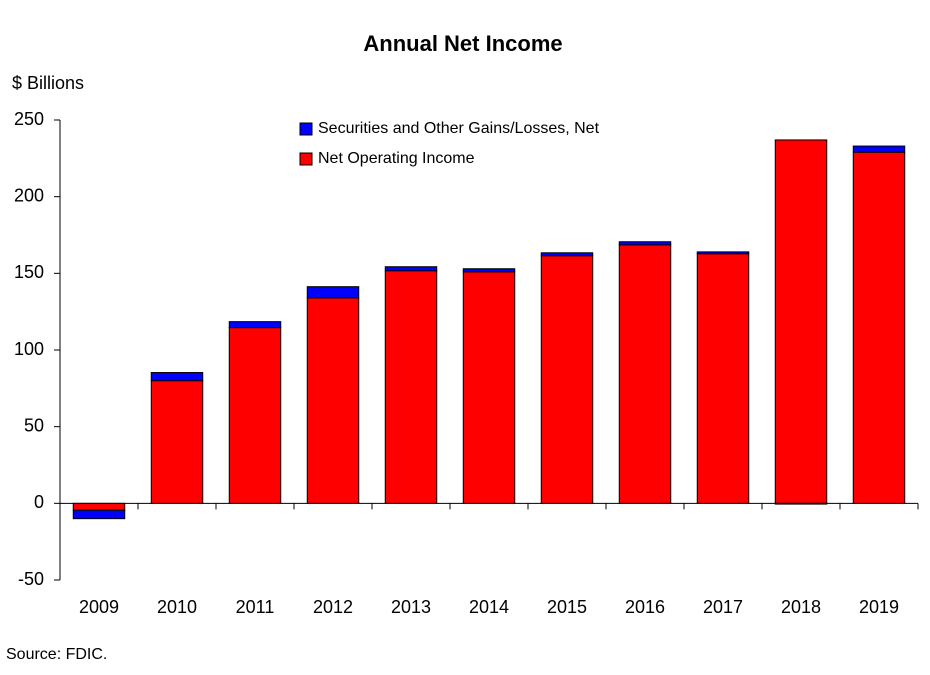 The width and height of the screenshot is (930, 675). I want to click on x-tick-label: 2018, so click(801, 607).